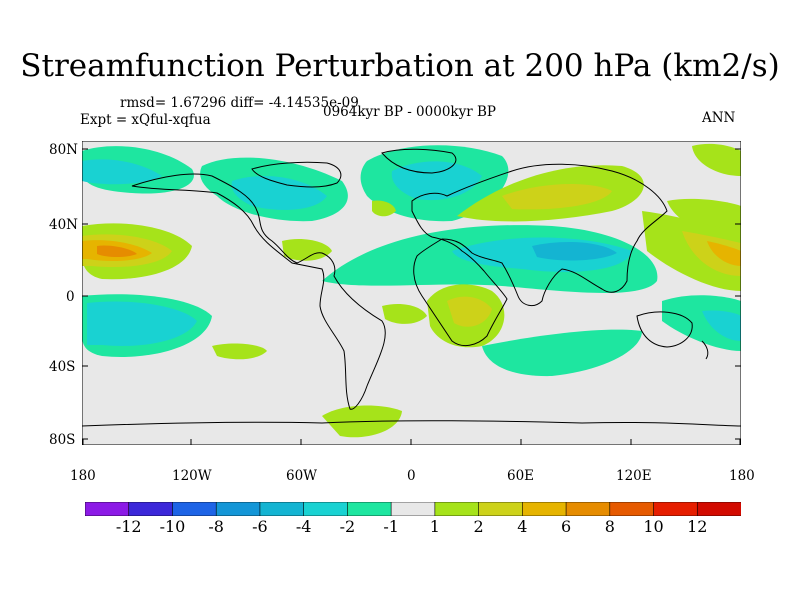 This screenshot has height=600, width=800. I want to click on colorbar-label: 1, so click(434, 526).